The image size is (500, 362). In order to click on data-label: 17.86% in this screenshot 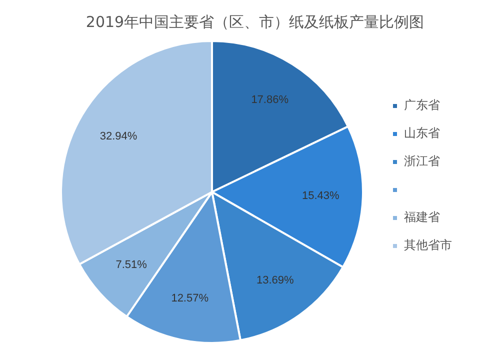, I will do `click(270, 100)`.